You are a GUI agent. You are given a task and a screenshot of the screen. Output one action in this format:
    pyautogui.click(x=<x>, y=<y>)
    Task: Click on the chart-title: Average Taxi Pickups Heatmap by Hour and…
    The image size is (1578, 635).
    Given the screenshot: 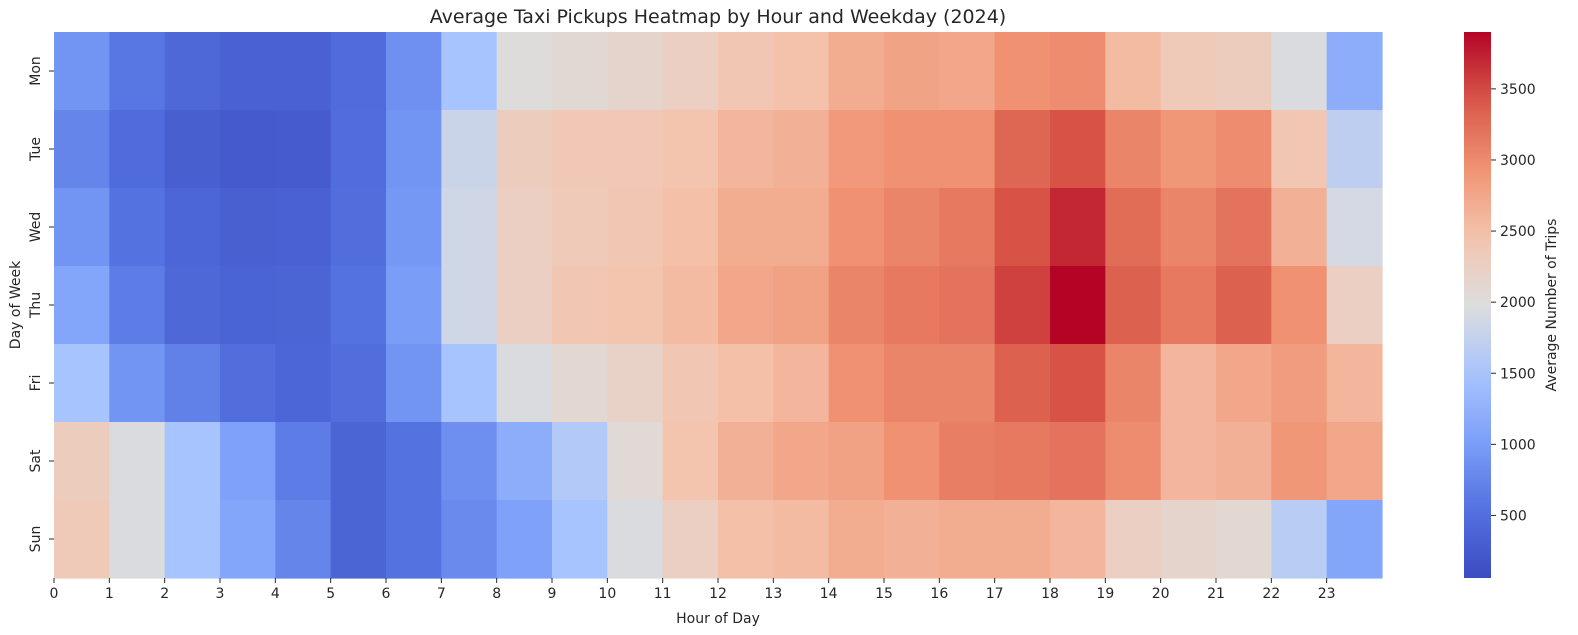 What is the action you would take?
    pyautogui.click(x=718, y=17)
    